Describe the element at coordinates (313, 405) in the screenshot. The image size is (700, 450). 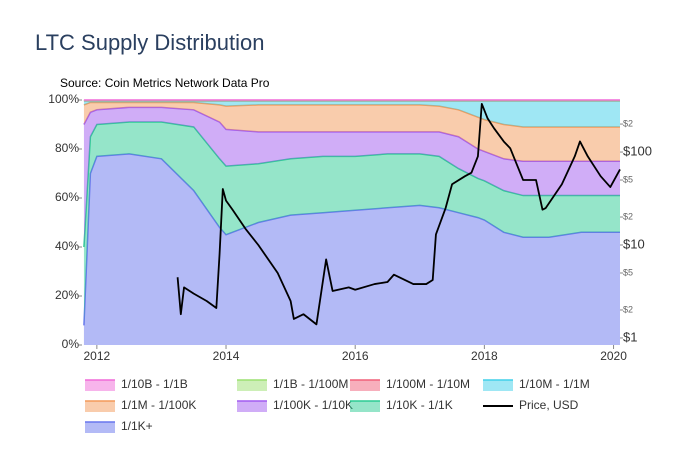
I see `legend-label: 1/100K - 1/10K` at that location.